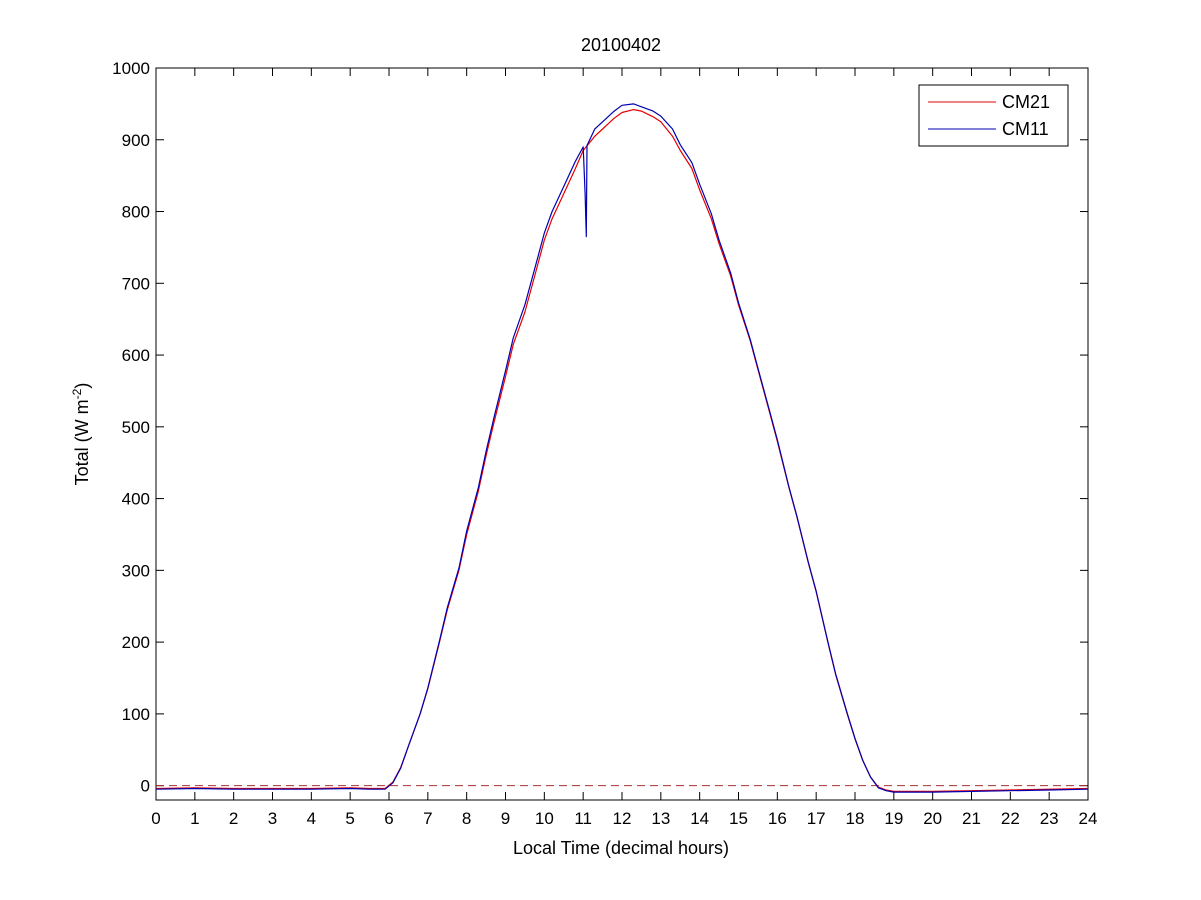 The height and width of the screenshot is (900, 1201). What do you see at coordinates (272, 818) in the screenshot?
I see `x-tick-label: 3` at bounding box center [272, 818].